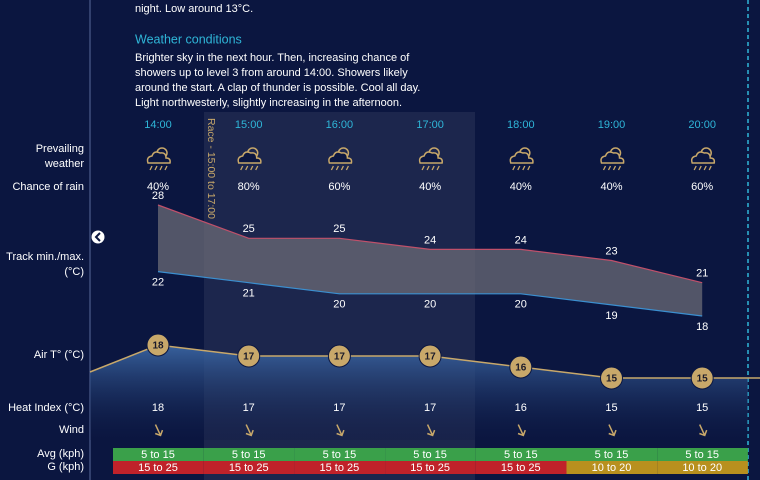 The image size is (760, 480). Describe the element at coordinates (45, 257) in the screenshot. I see `row-label: Track min./max.` at that location.